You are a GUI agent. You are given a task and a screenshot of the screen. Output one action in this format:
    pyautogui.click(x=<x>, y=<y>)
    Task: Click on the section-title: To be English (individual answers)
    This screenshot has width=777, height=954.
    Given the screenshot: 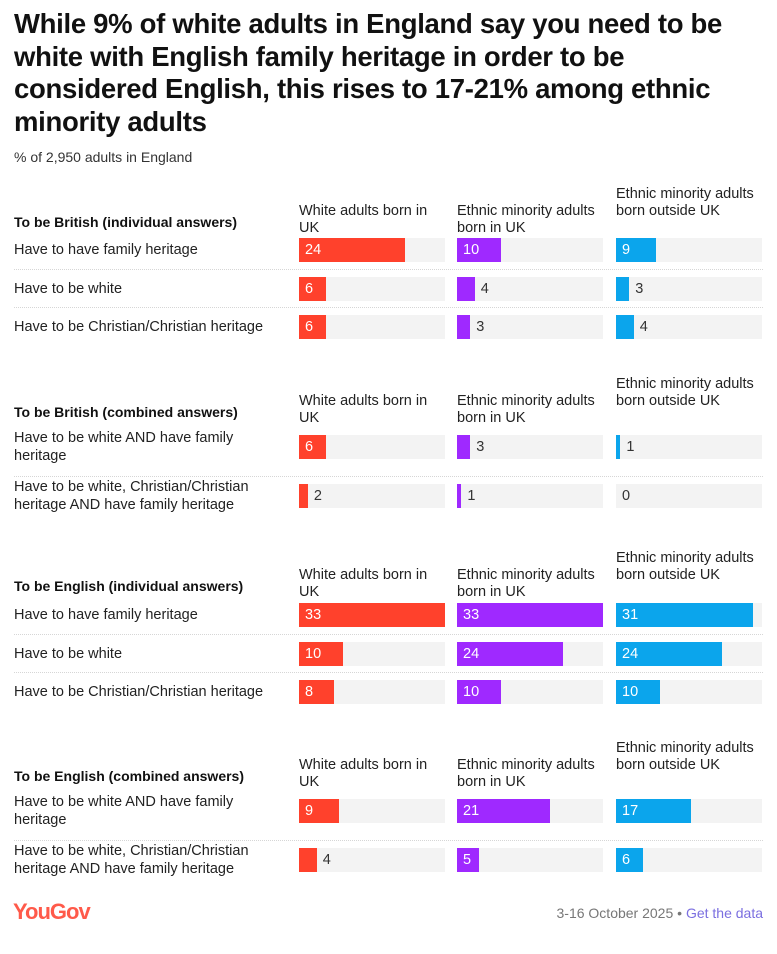 What is the action you would take?
    pyautogui.click(x=129, y=586)
    